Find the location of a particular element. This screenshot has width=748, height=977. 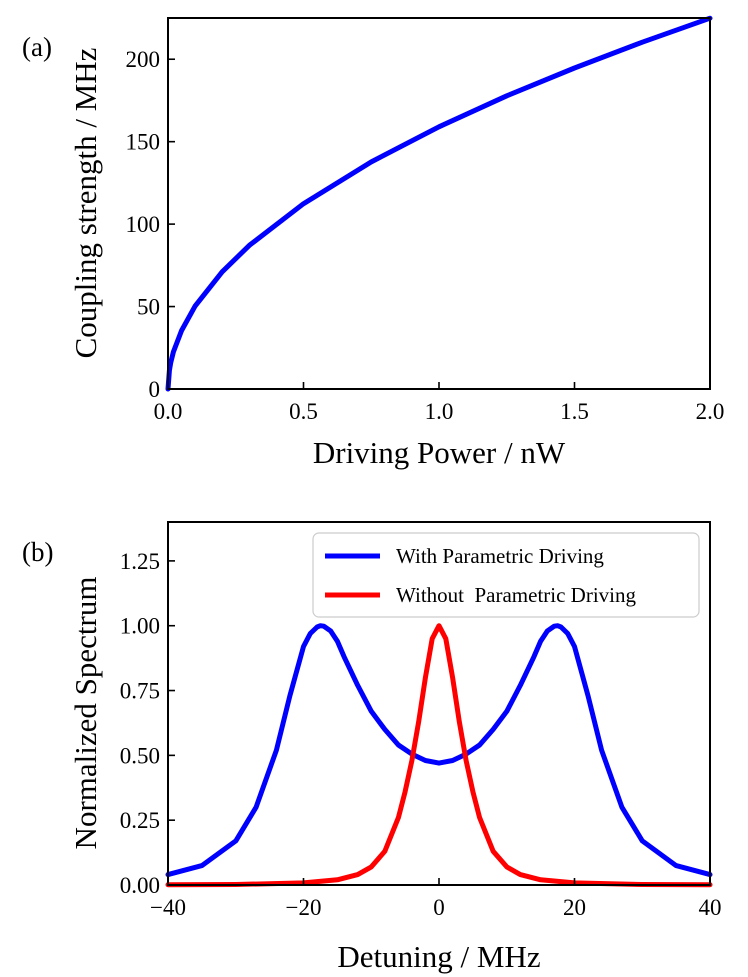

y-tick-label: 1.00 is located at coordinates (140, 626).